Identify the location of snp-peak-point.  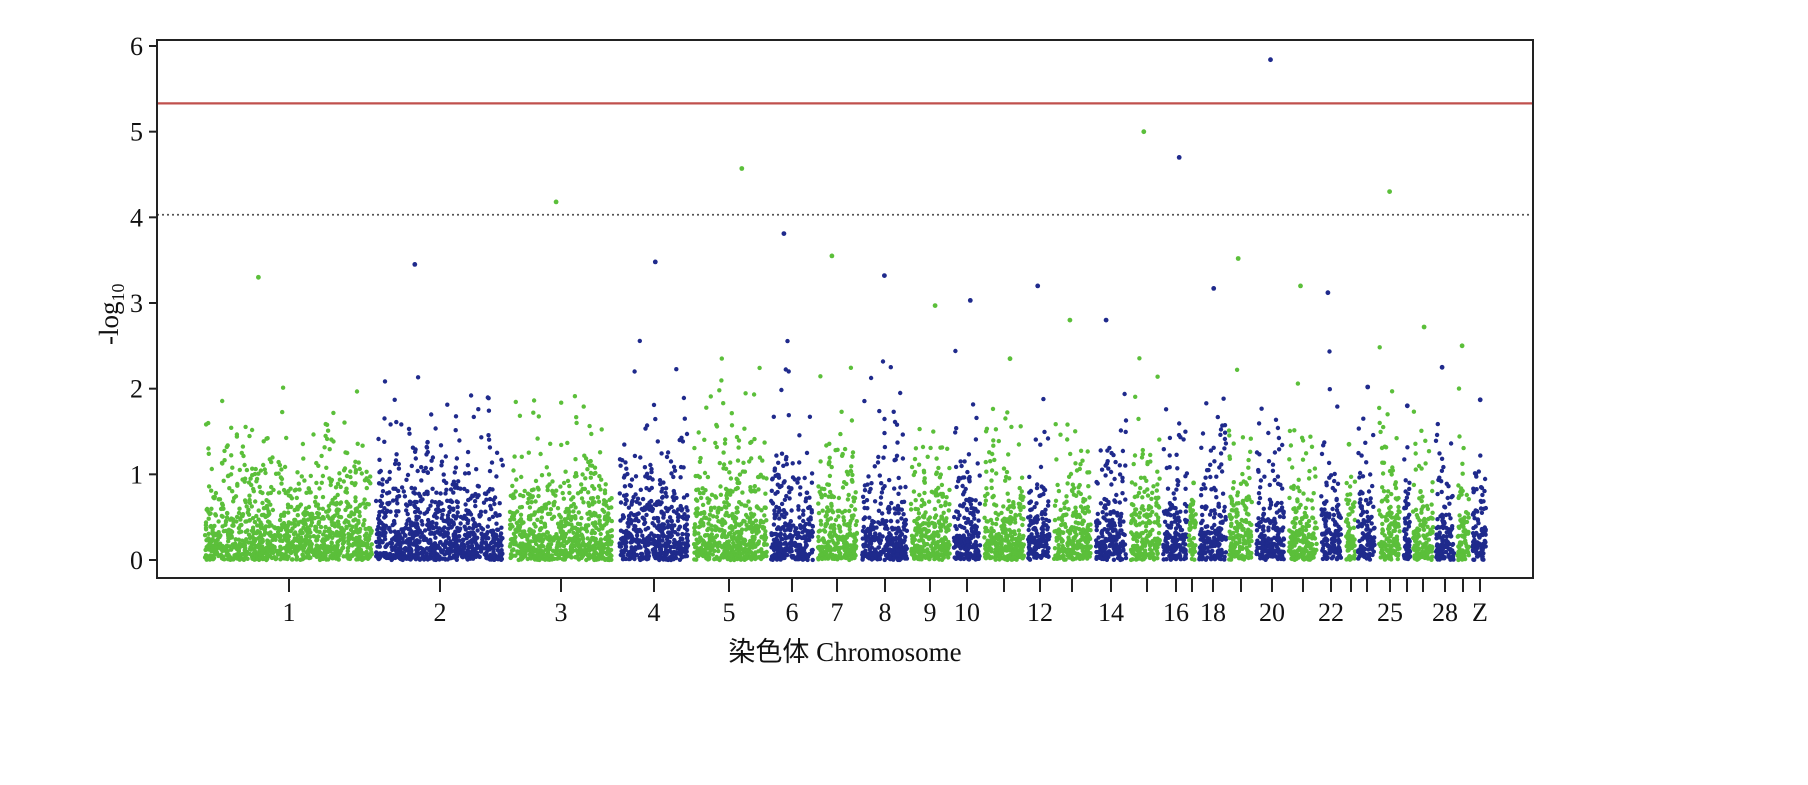
(415, 264).